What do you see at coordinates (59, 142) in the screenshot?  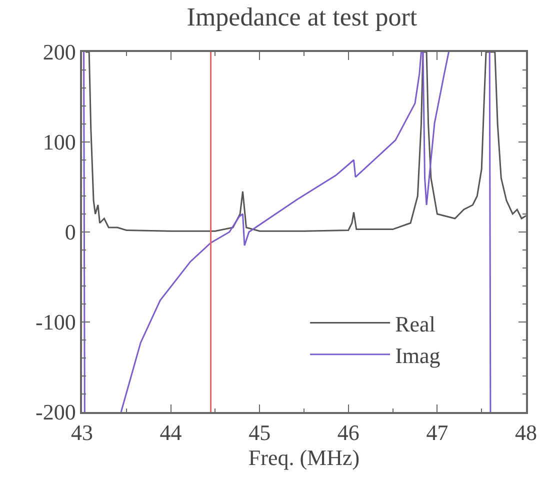 I see `y-tick-label: 100` at bounding box center [59, 142].